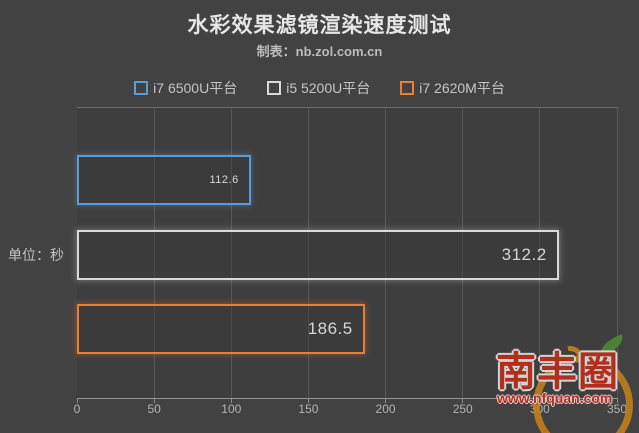 The height and width of the screenshot is (433, 639). I want to click on legend-item-2: i5 5200U平台, so click(318, 88).